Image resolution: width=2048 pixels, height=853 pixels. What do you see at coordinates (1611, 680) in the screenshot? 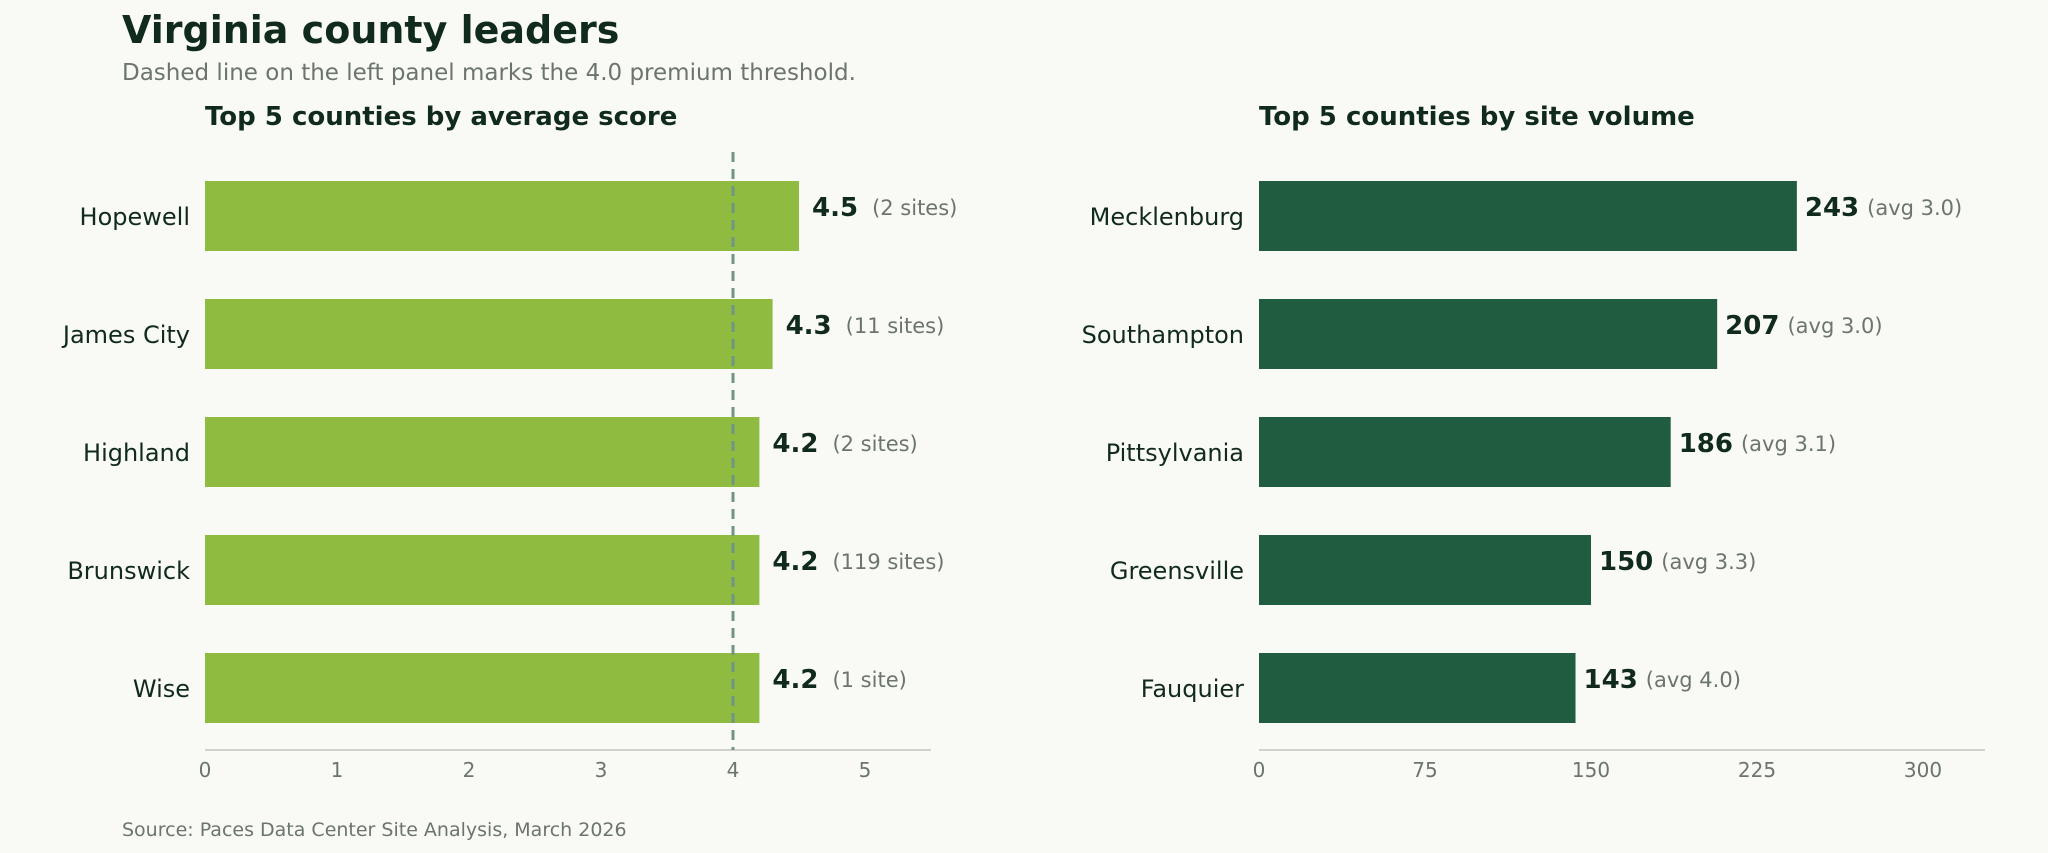
I see `volume-value-label: 143` at bounding box center [1611, 680].